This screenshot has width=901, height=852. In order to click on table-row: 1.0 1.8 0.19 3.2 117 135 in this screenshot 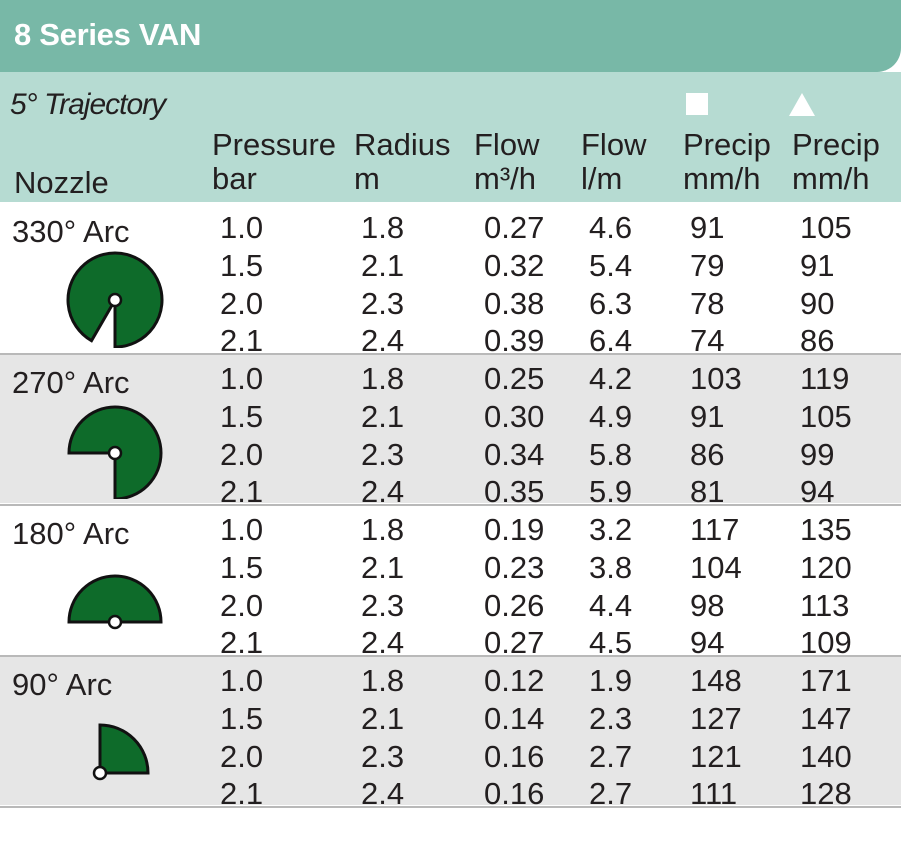, I will do `click(450, 527)`.